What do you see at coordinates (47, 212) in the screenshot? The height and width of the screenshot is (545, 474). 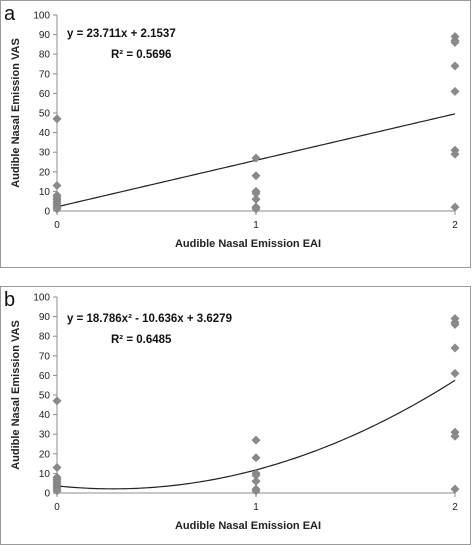 I see `panel-a-y-tick-label: 0` at bounding box center [47, 212].